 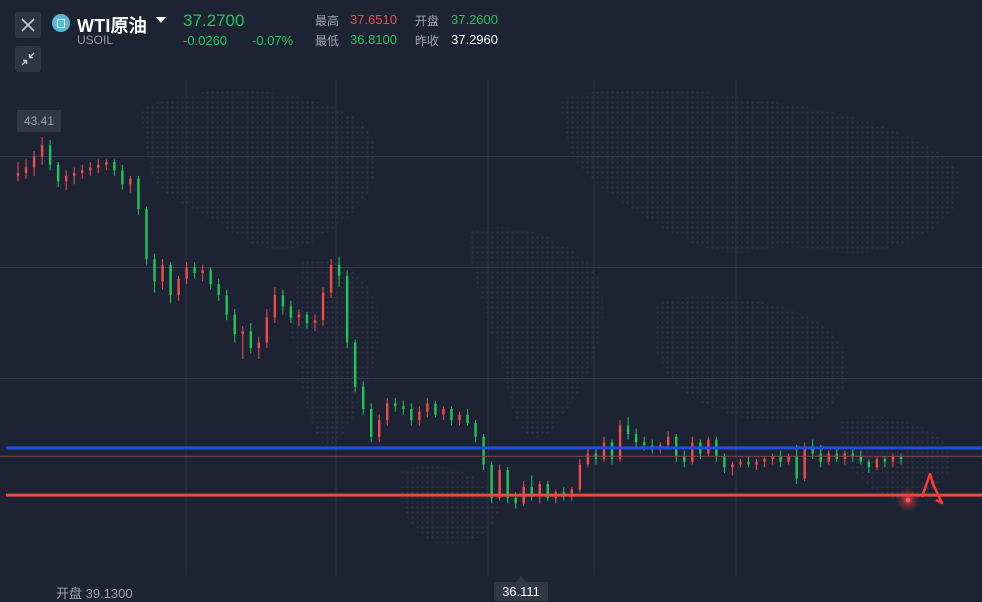 What do you see at coordinates (273, 40) in the screenshot?
I see `price-change-pct: -0.07%` at bounding box center [273, 40].